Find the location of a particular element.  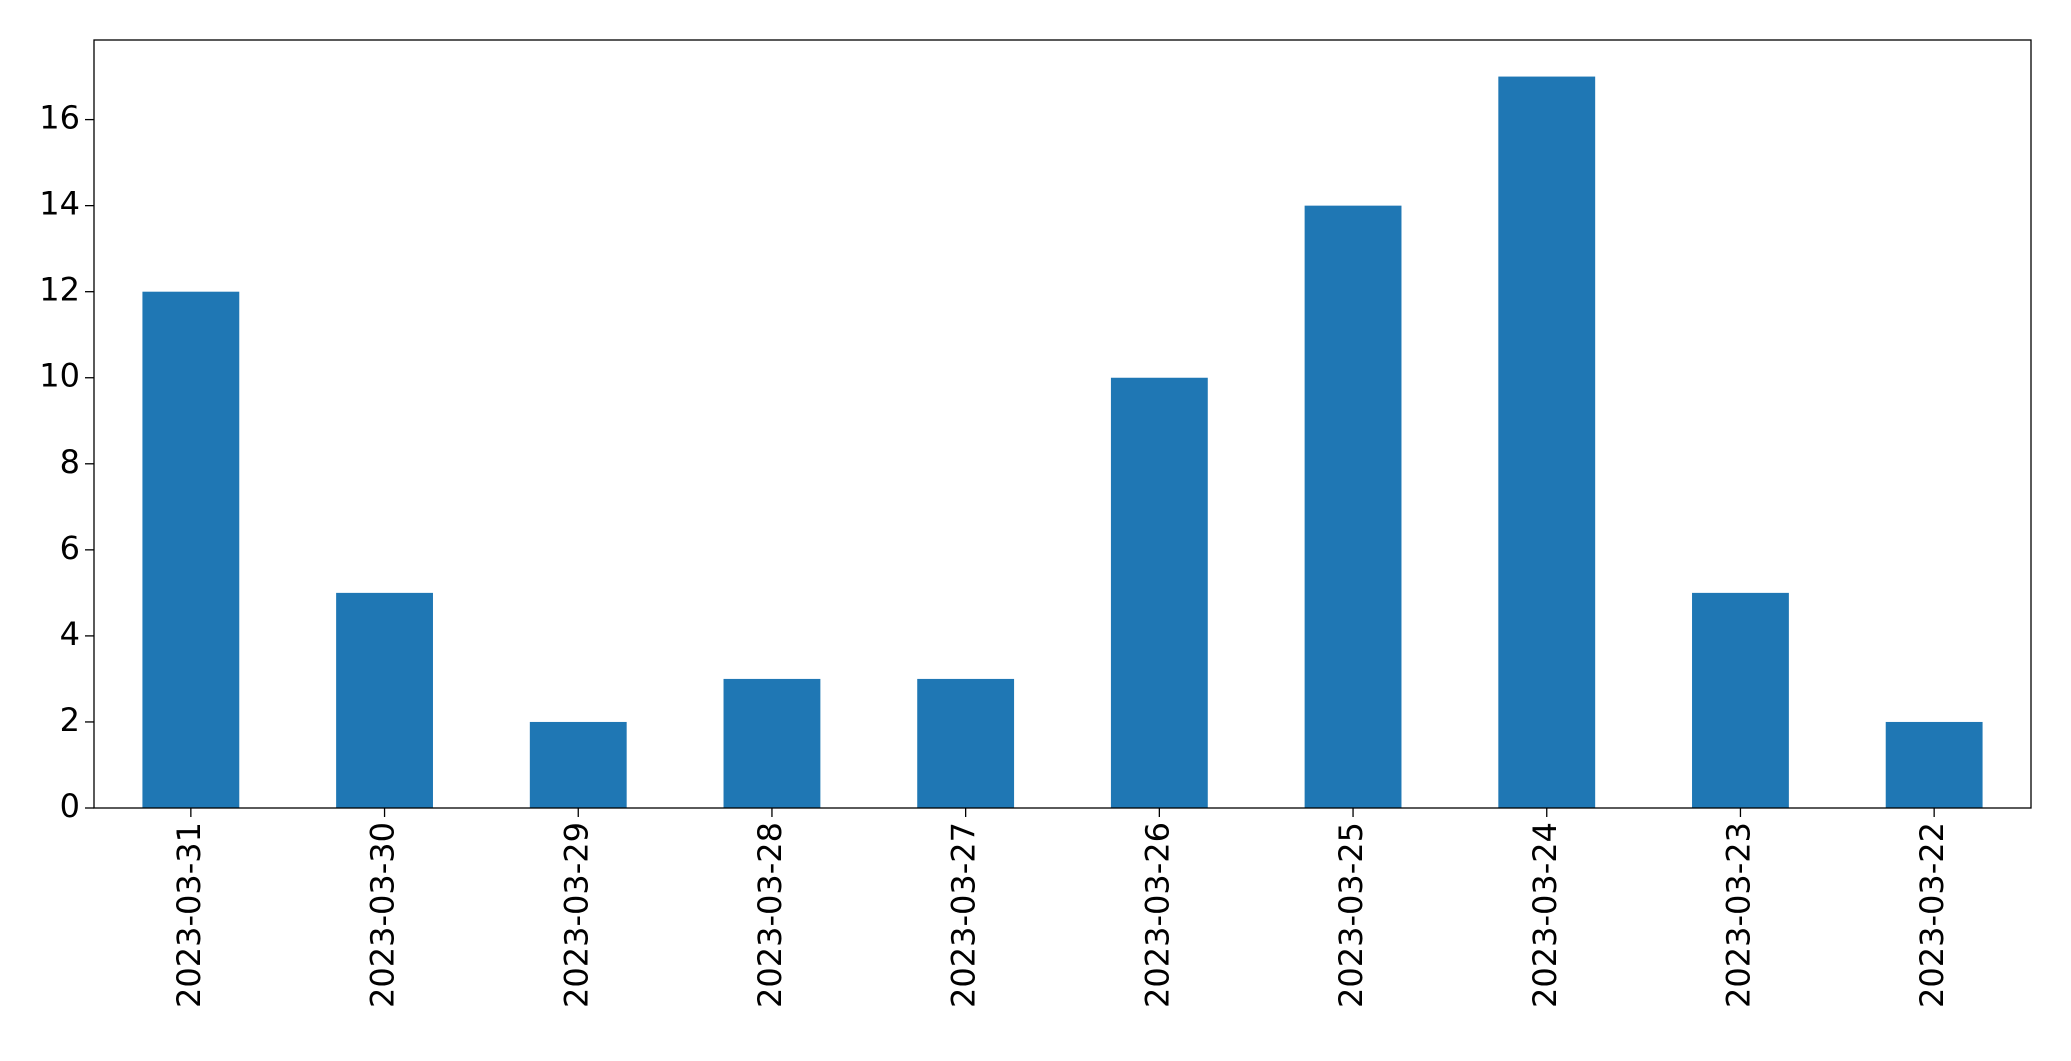

y-tick-label: 10 is located at coordinates (59, 376).